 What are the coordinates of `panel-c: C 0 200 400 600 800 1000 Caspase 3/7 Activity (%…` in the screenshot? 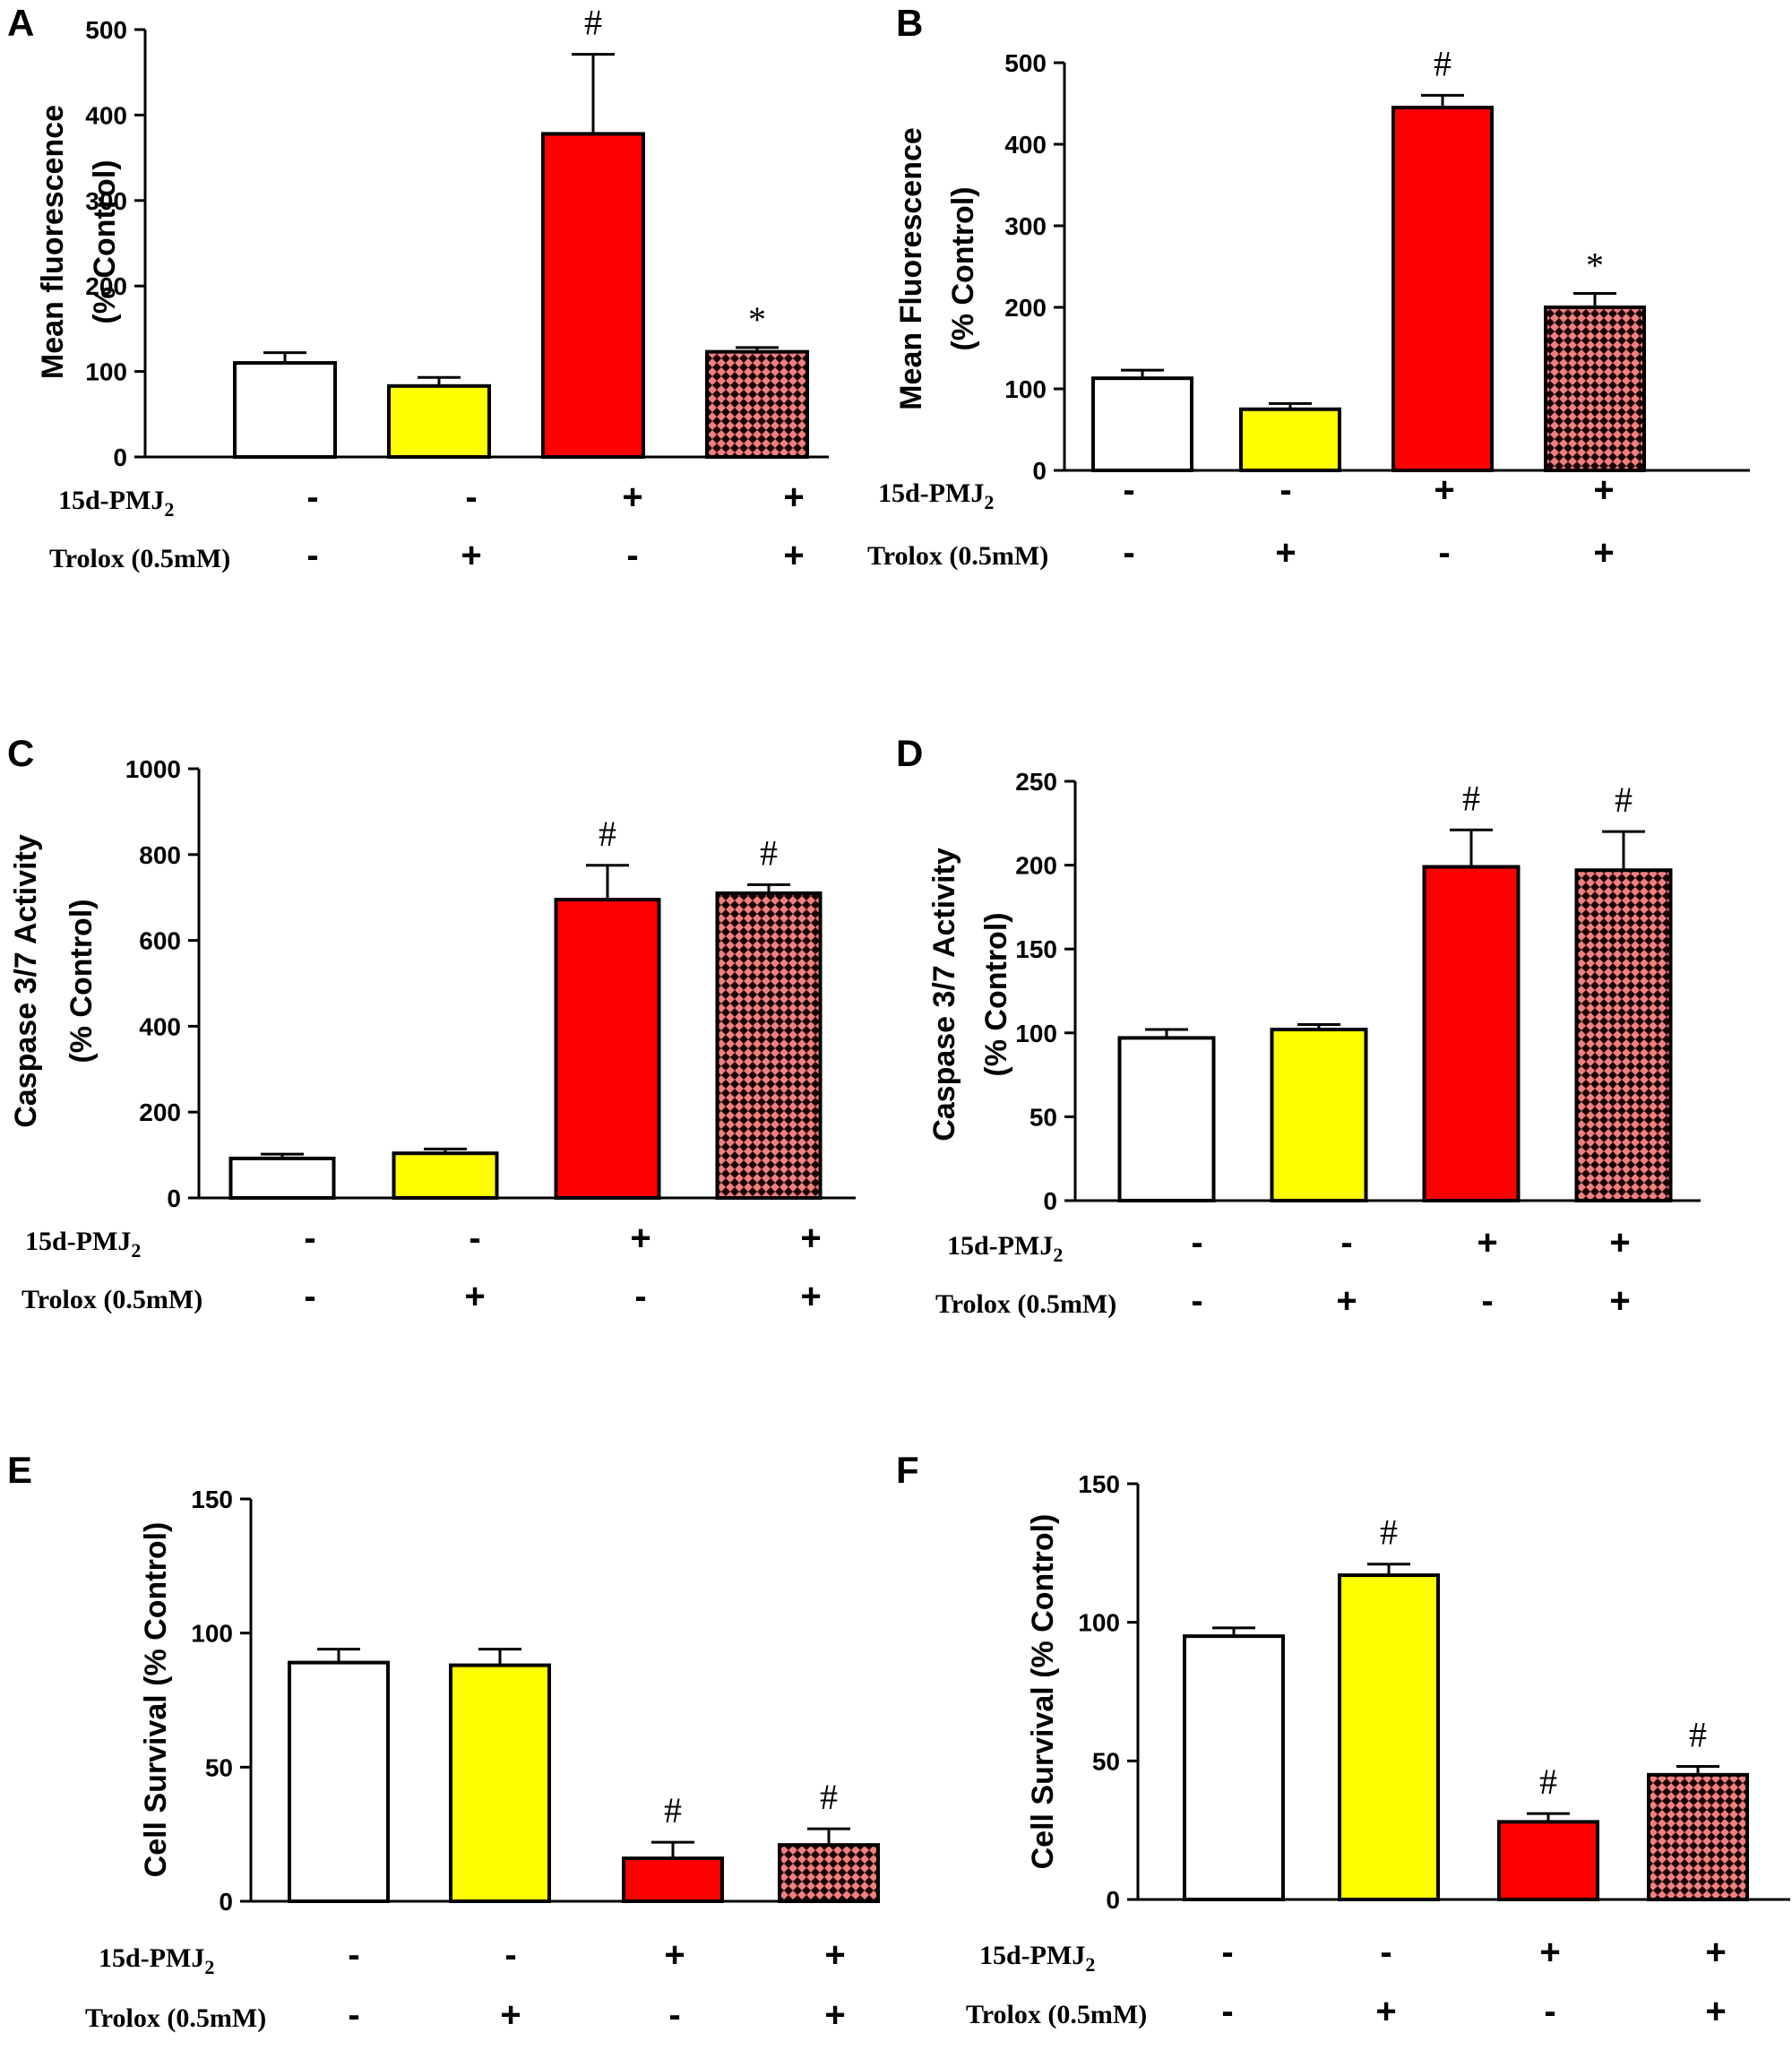 It's located at (431, 1024).